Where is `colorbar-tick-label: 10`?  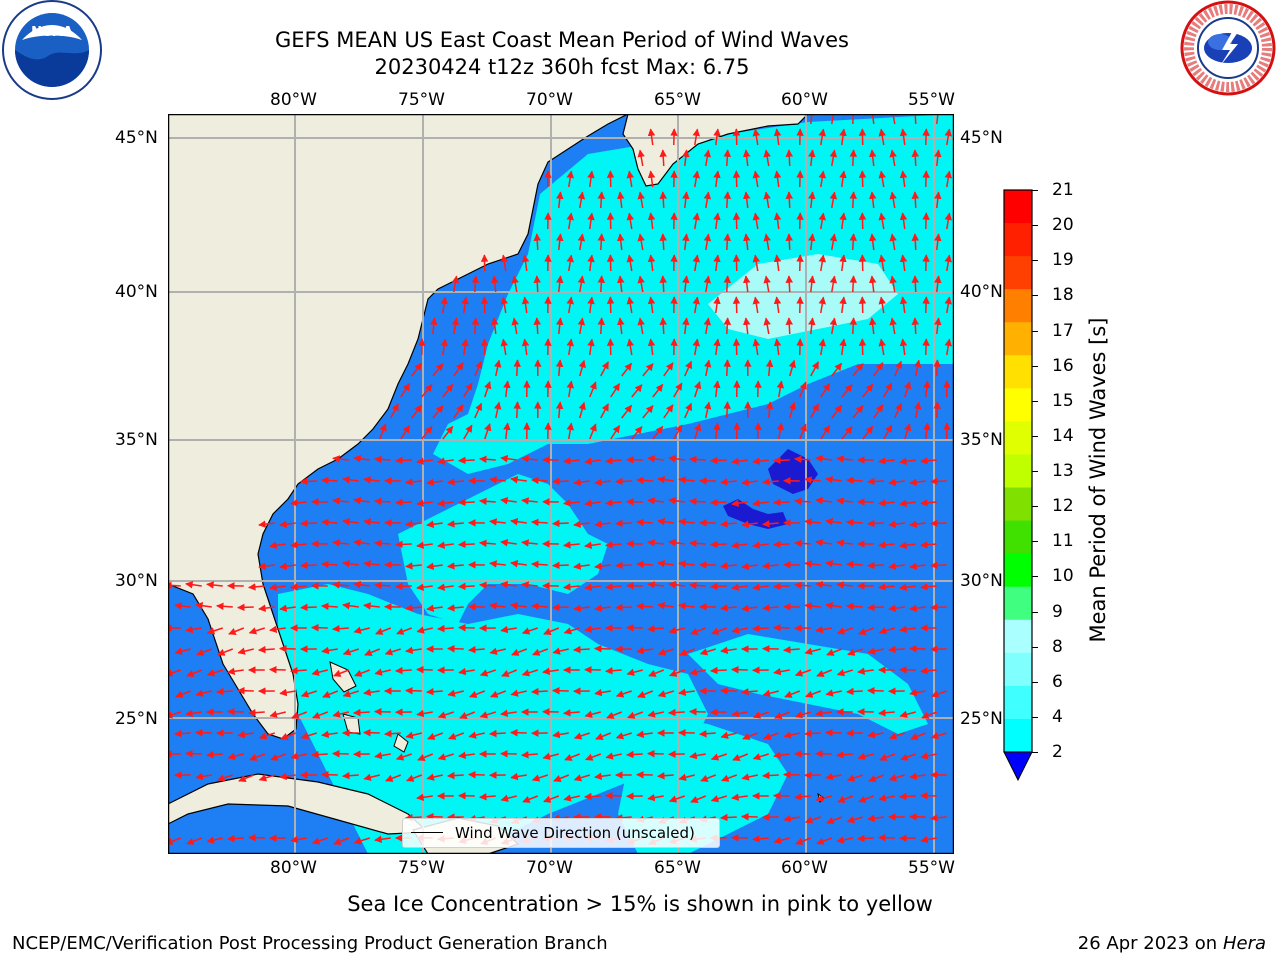 colorbar-tick-label: 10 is located at coordinates (1063, 576).